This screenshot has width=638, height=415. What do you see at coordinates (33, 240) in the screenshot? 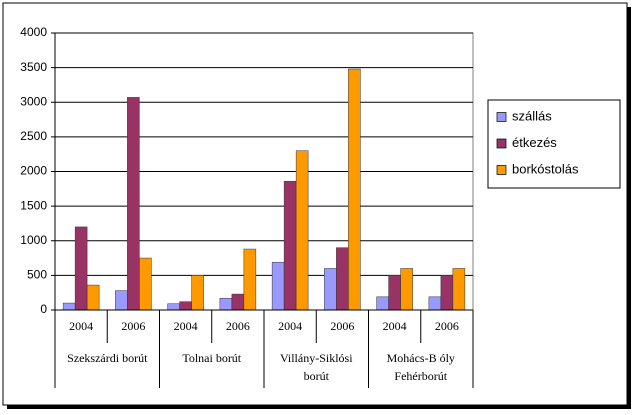
I see `y-tick-label: 1000` at bounding box center [33, 240].